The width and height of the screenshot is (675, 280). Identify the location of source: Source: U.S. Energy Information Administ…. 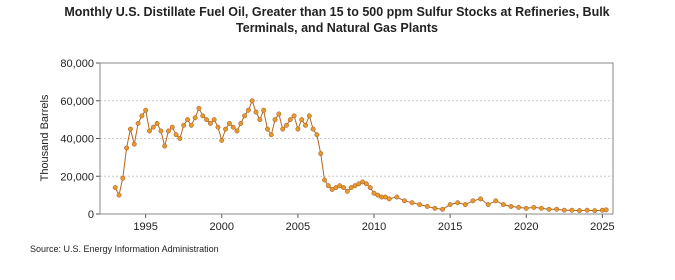
(124, 249).